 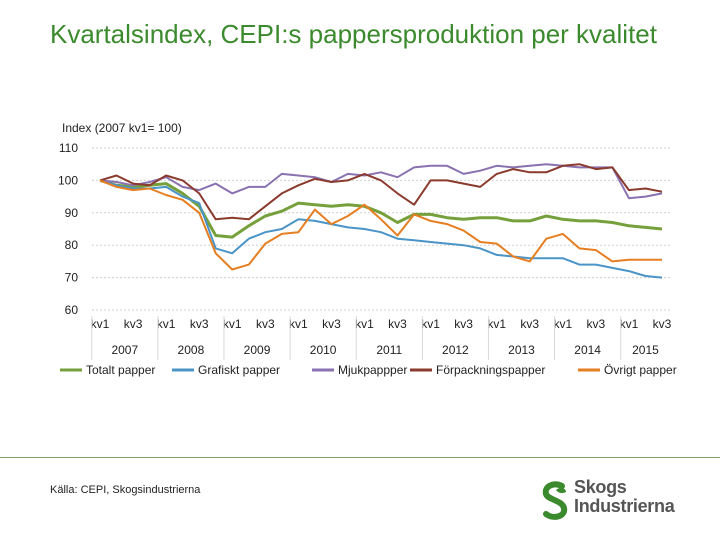 I want to click on year-label: 2008, so click(x=191, y=350).